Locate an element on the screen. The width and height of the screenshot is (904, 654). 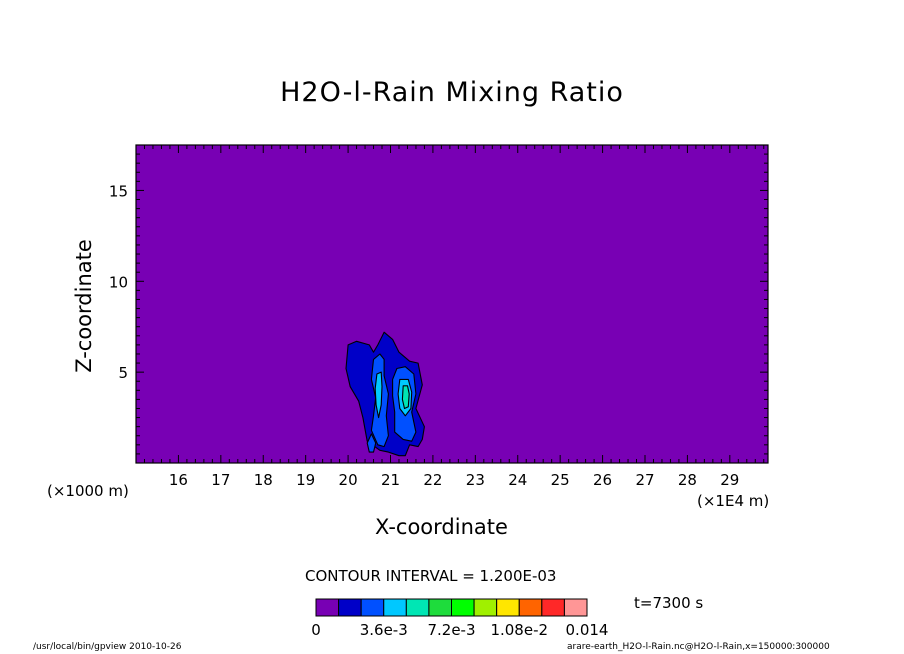
x-tick-label: 16 is located at coordinates (178, 480).